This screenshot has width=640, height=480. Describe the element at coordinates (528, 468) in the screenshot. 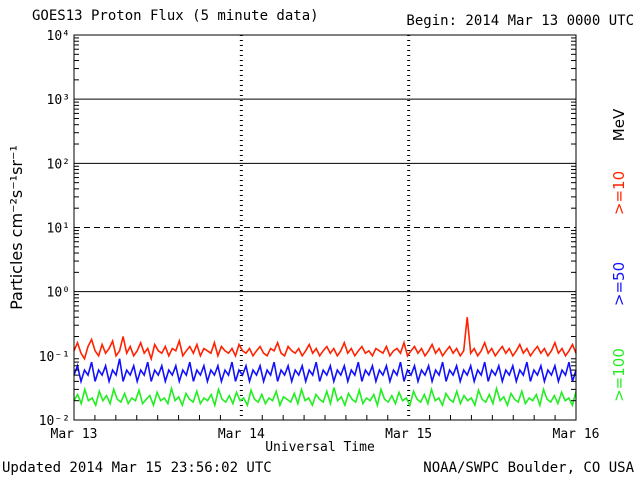

I see `credit-label: NOAA/SWPC Boulder, CO USA` at that location.